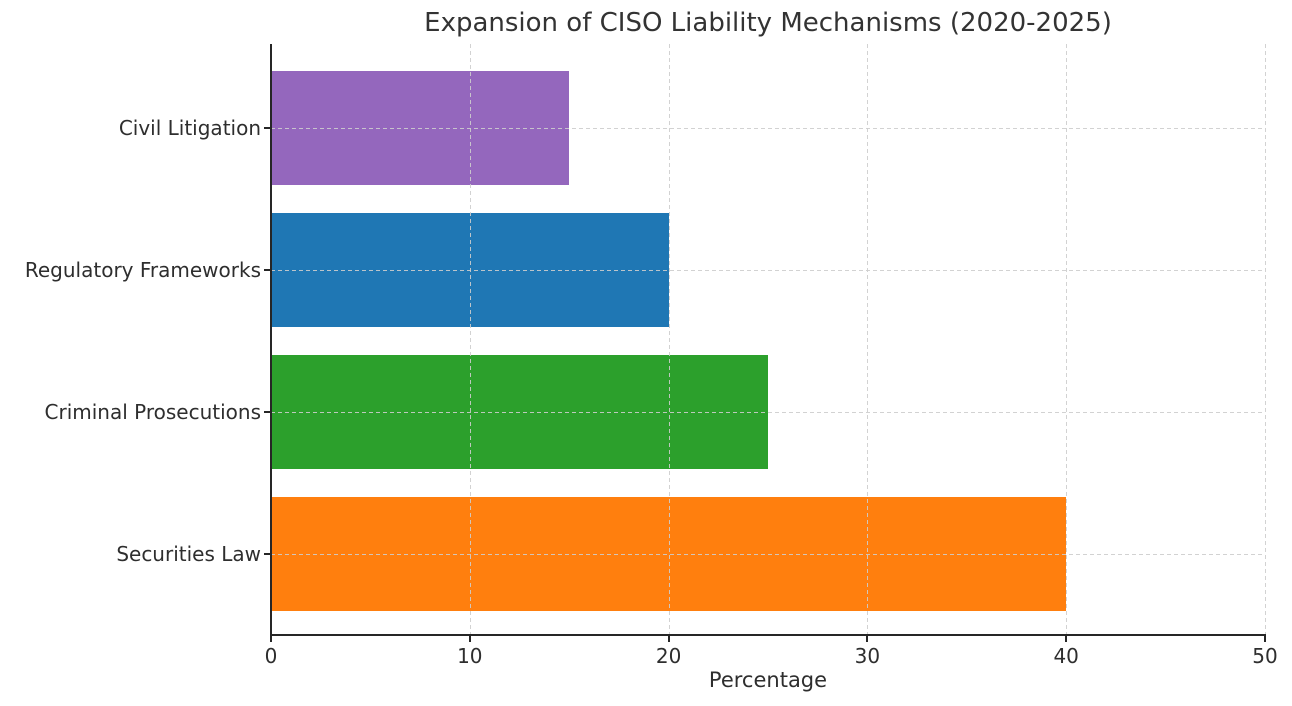 The width and height of the screenshot is (1292, 706). What do you see at coordinates (152, 412) in the screenshot?
I see `y-tick-label: Criminal Prosecutions` at bounding box center [152, 412].